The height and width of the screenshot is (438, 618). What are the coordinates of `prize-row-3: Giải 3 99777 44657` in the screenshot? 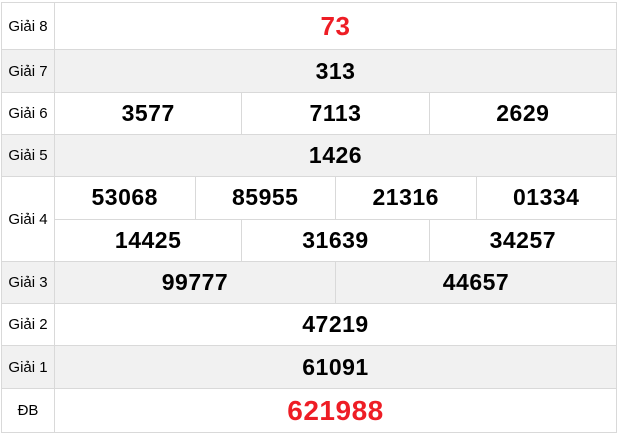 It's located at (309, 282).